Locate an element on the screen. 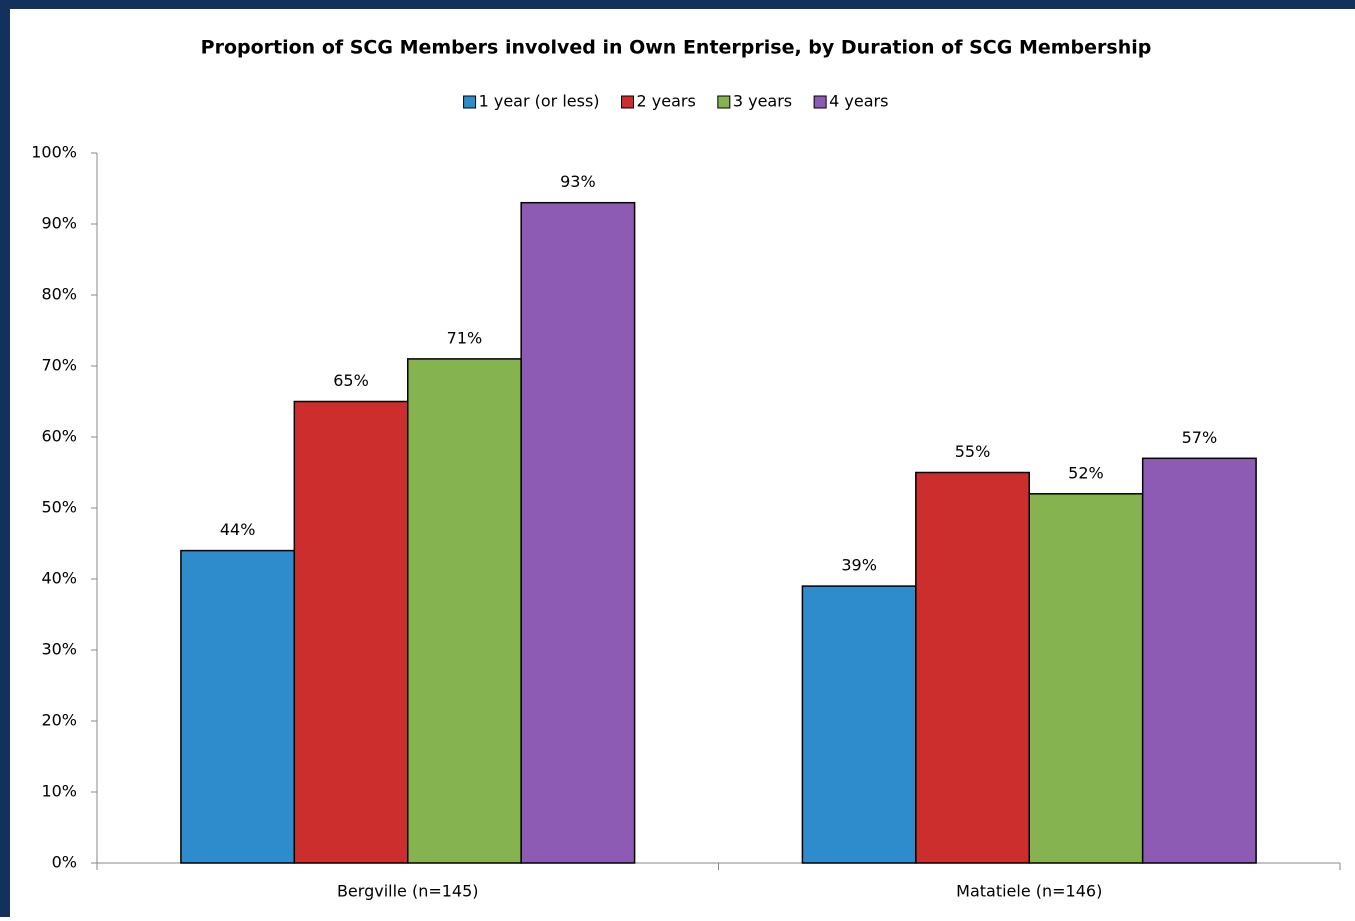  legend-item: 4 years is located at coordinates (850, 101).